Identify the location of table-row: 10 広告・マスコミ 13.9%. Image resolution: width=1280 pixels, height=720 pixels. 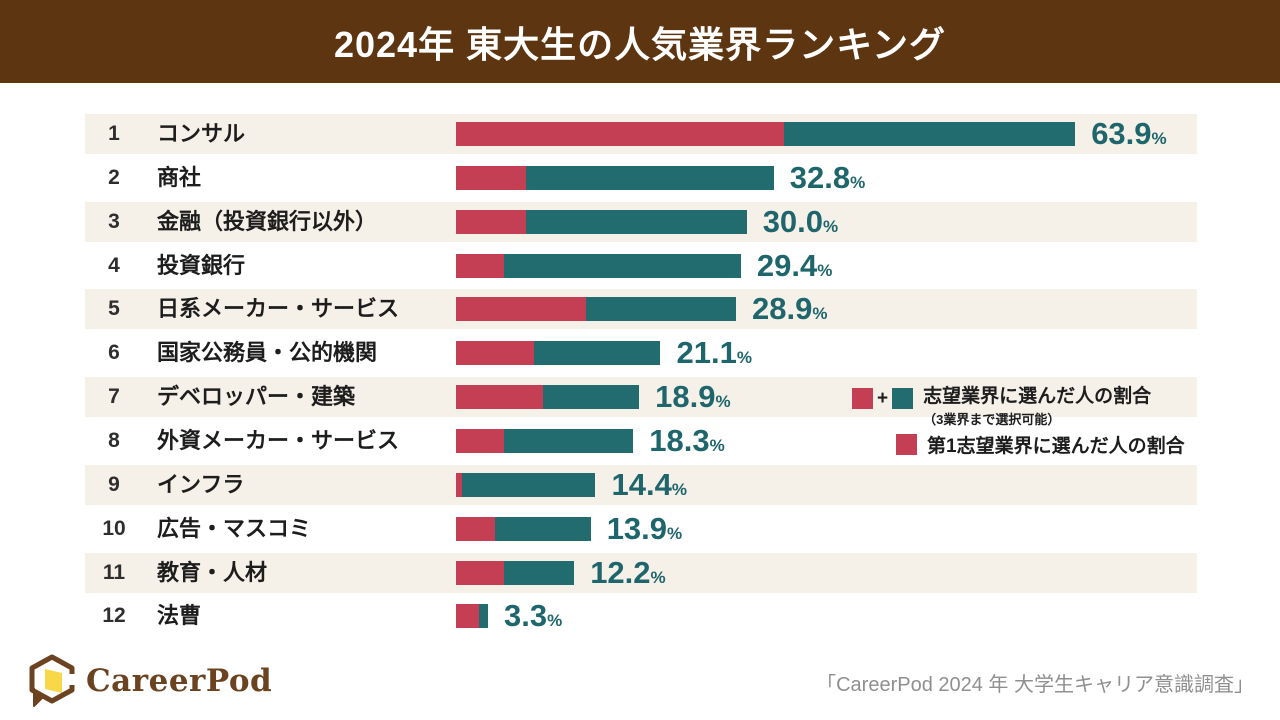
(641, 529).